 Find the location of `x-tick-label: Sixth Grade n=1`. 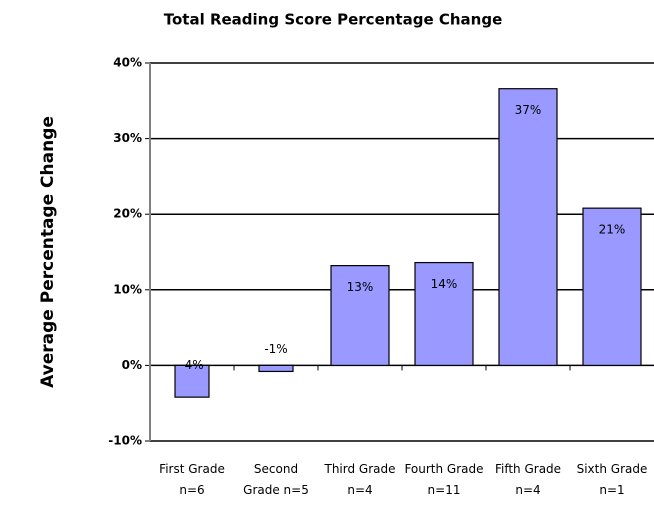

x-tick-label: Sixth Grade n=1 is located at coordinates (612, 479).